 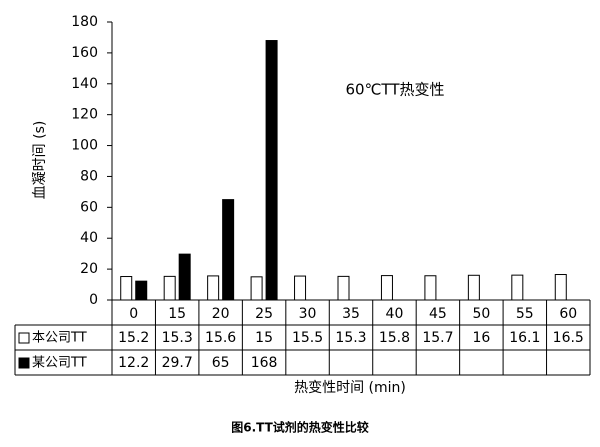 What do you see at coordinates (177, 314) in the screenshot?
I see `x-tick-label: 15` at bounding box center [177, 314].